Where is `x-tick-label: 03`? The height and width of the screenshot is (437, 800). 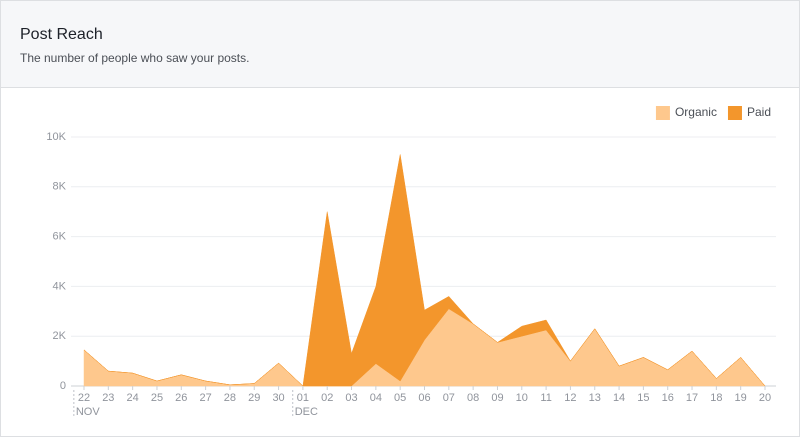 x-tick-label: 03 is located at coordinates (351, 398).